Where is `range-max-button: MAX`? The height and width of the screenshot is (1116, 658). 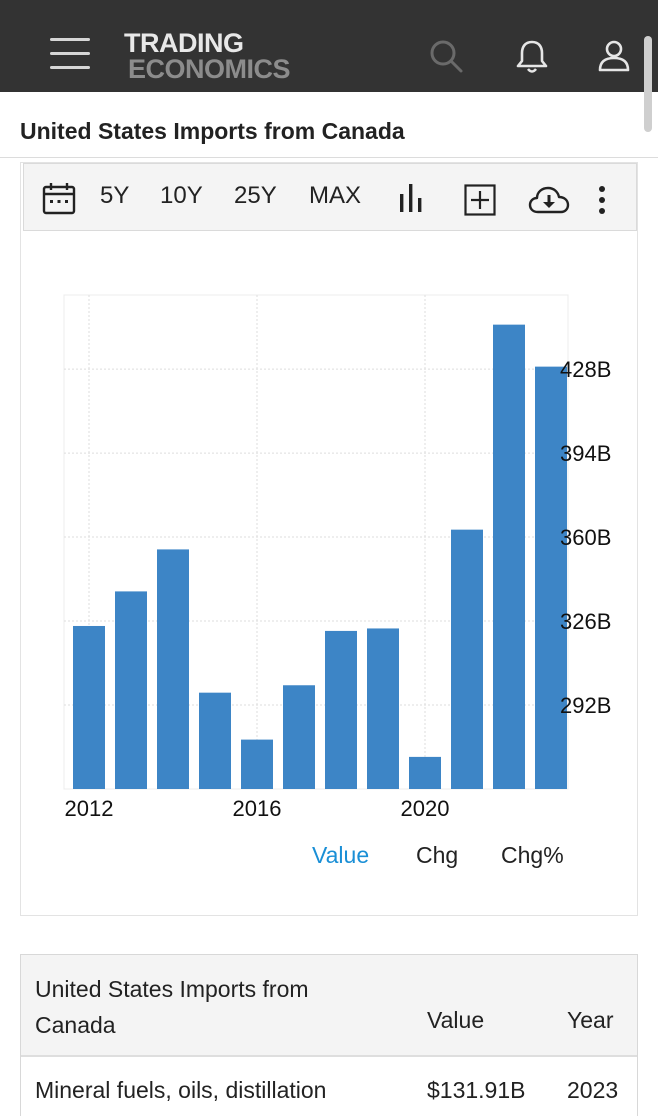 range-max-button: MAX is located at coordinates (335, 195).